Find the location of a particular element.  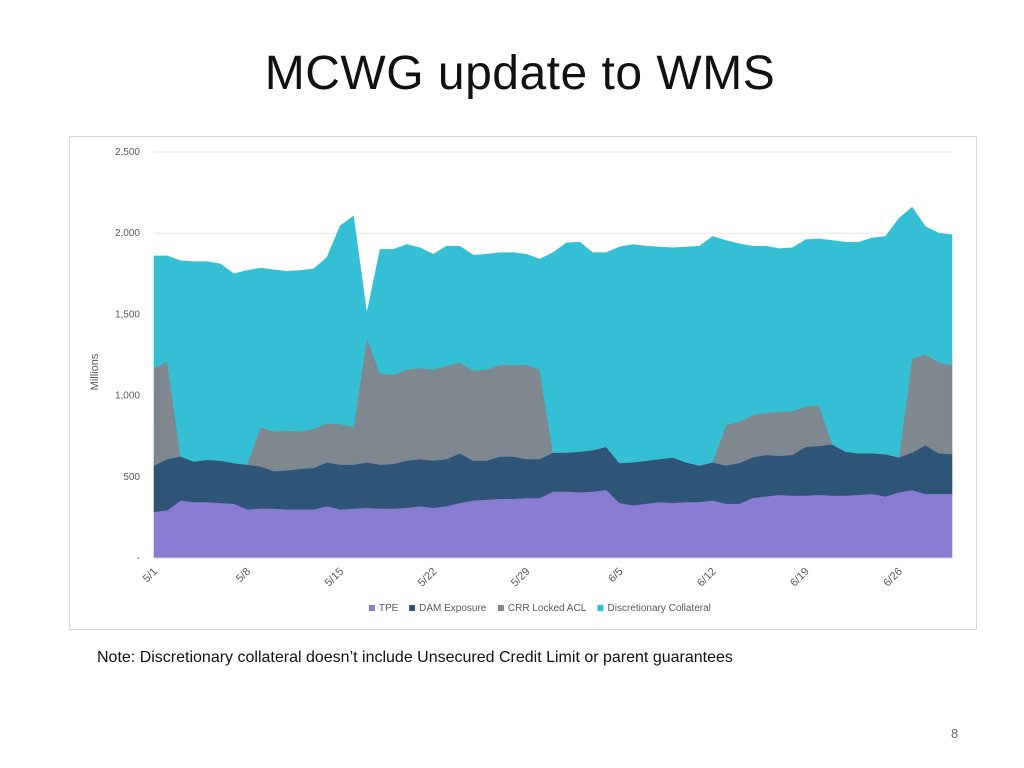

page-number: 8 is located at coordinates (955, 733).